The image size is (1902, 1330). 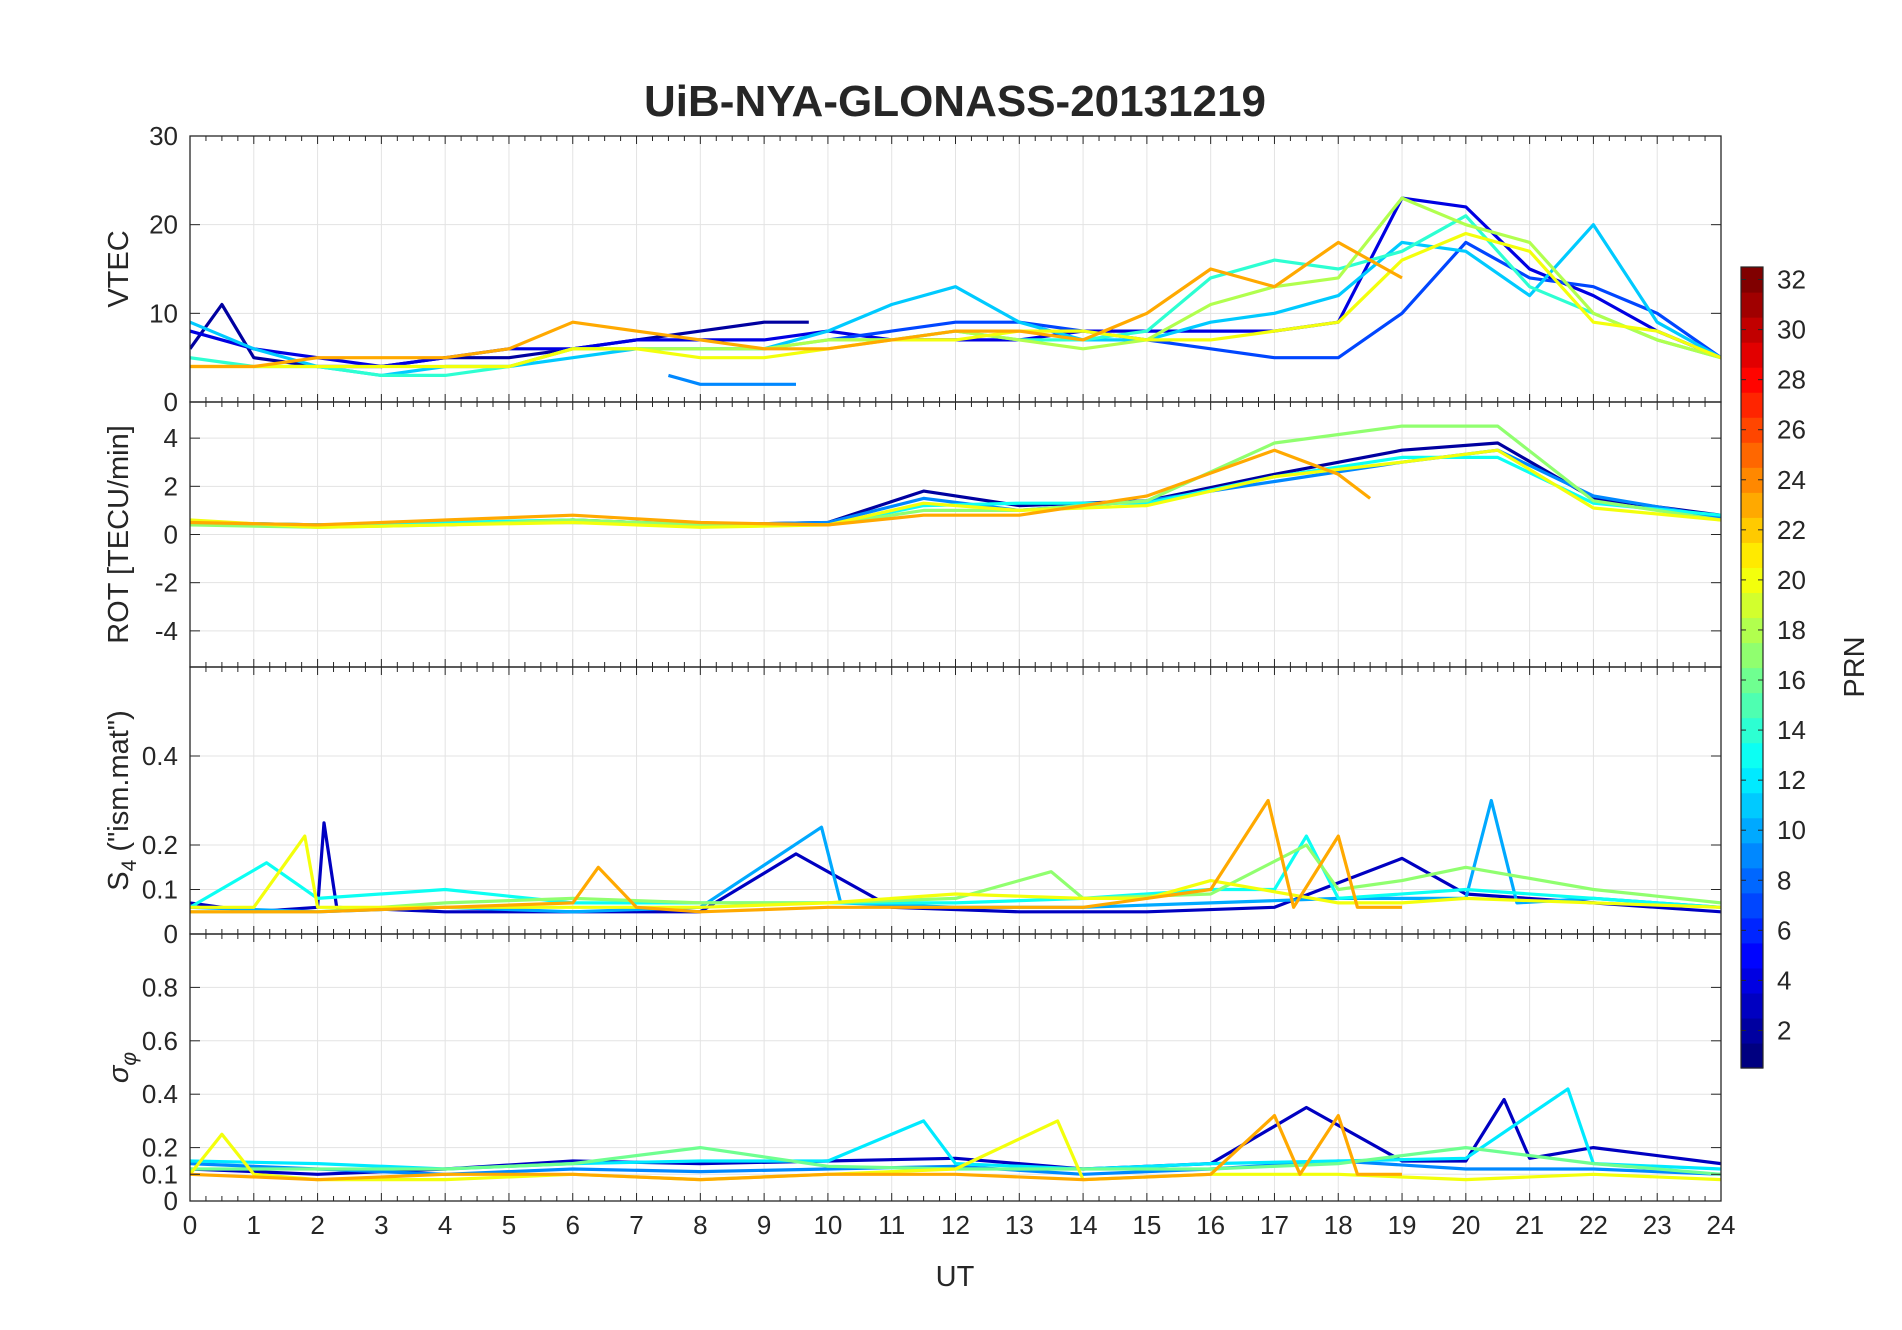 I want to click on colorbar-tick-label: 22, so click(x=1791, y=530).